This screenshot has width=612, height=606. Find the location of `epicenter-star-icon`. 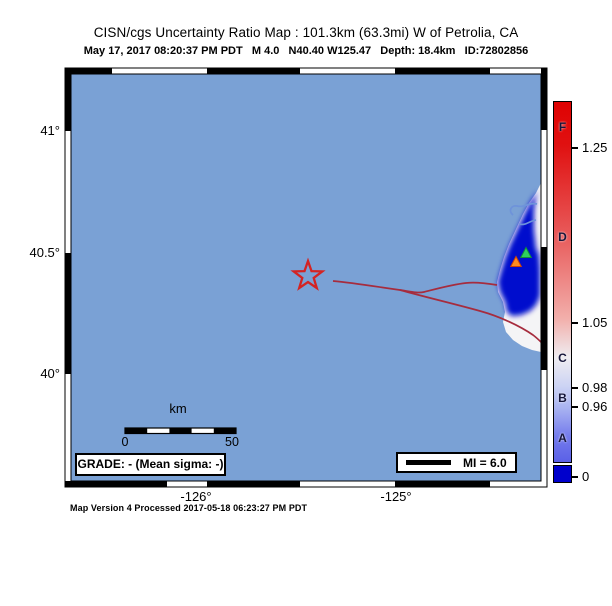

epicenter-star-icon is located at coordinates (308, 274).